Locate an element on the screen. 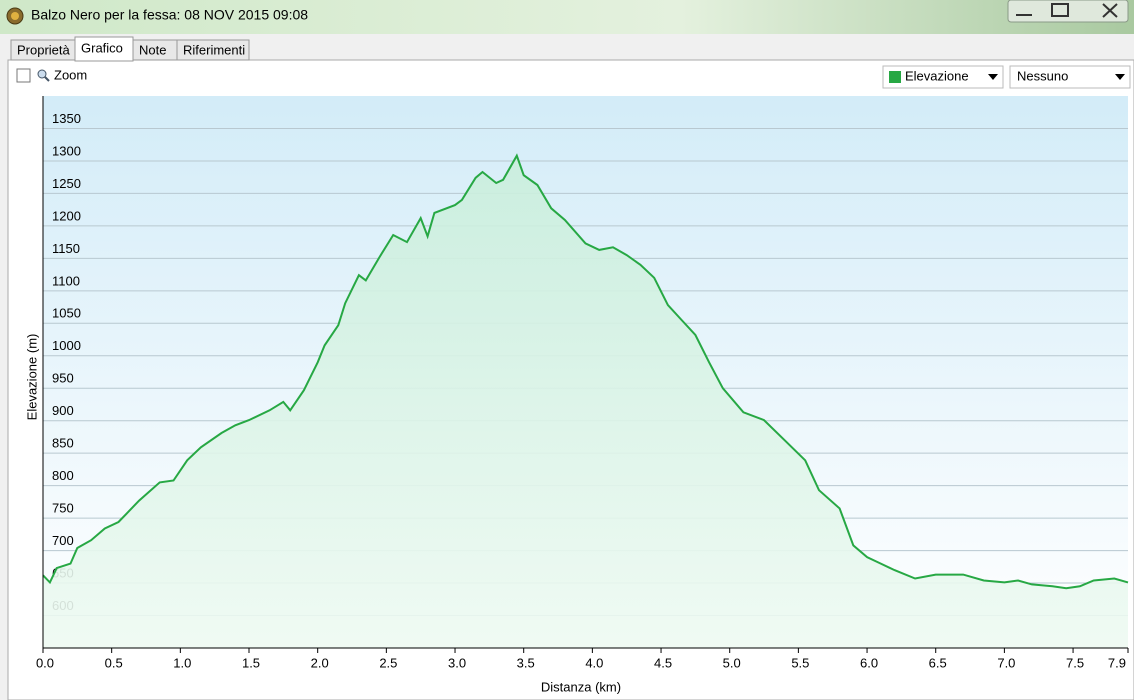  zoom-label: Zoom is located at coordinates (70, 74).